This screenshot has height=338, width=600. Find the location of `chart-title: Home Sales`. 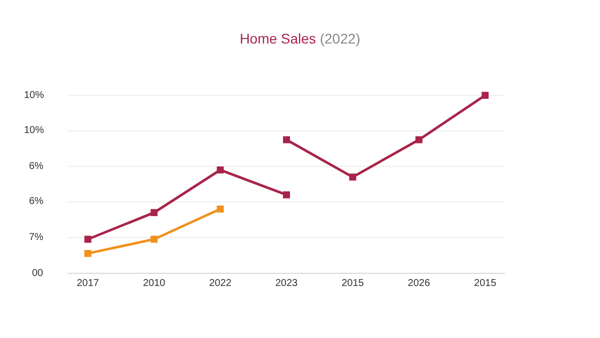

chart-title: Home Sales is located at coordinates (278, 38).